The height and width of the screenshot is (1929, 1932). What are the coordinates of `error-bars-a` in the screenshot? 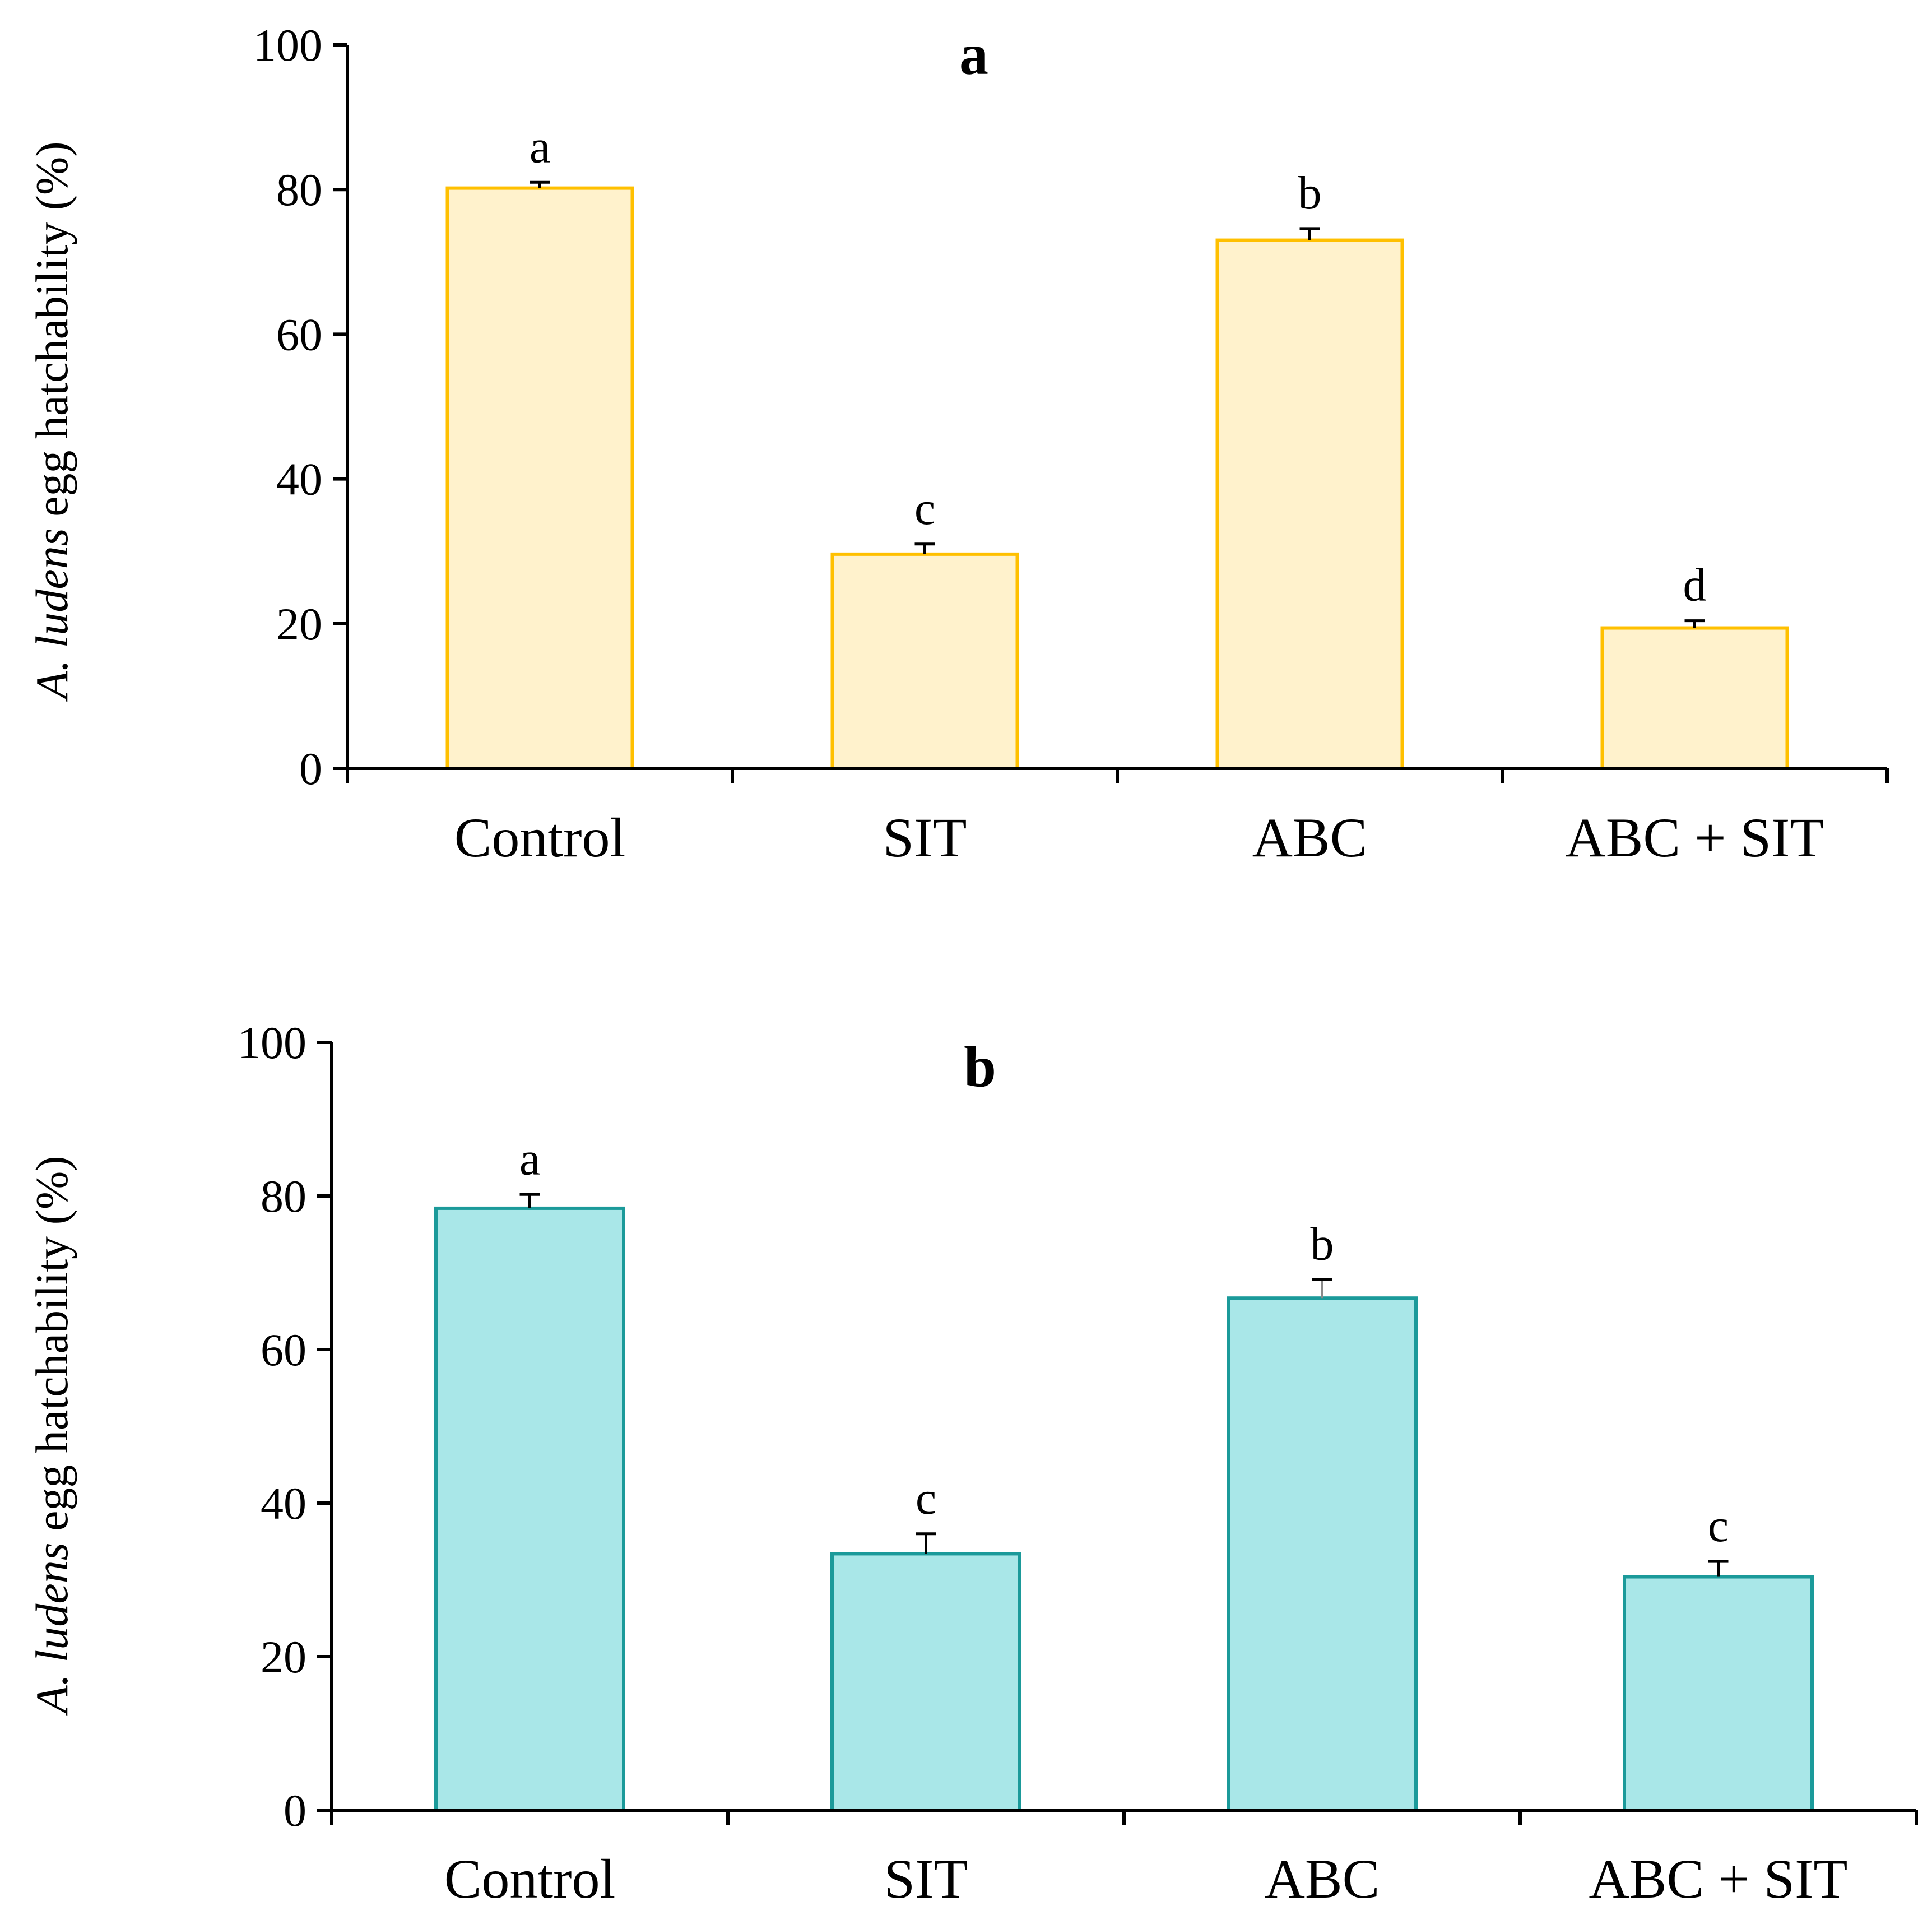 It's located at (1117, 404).